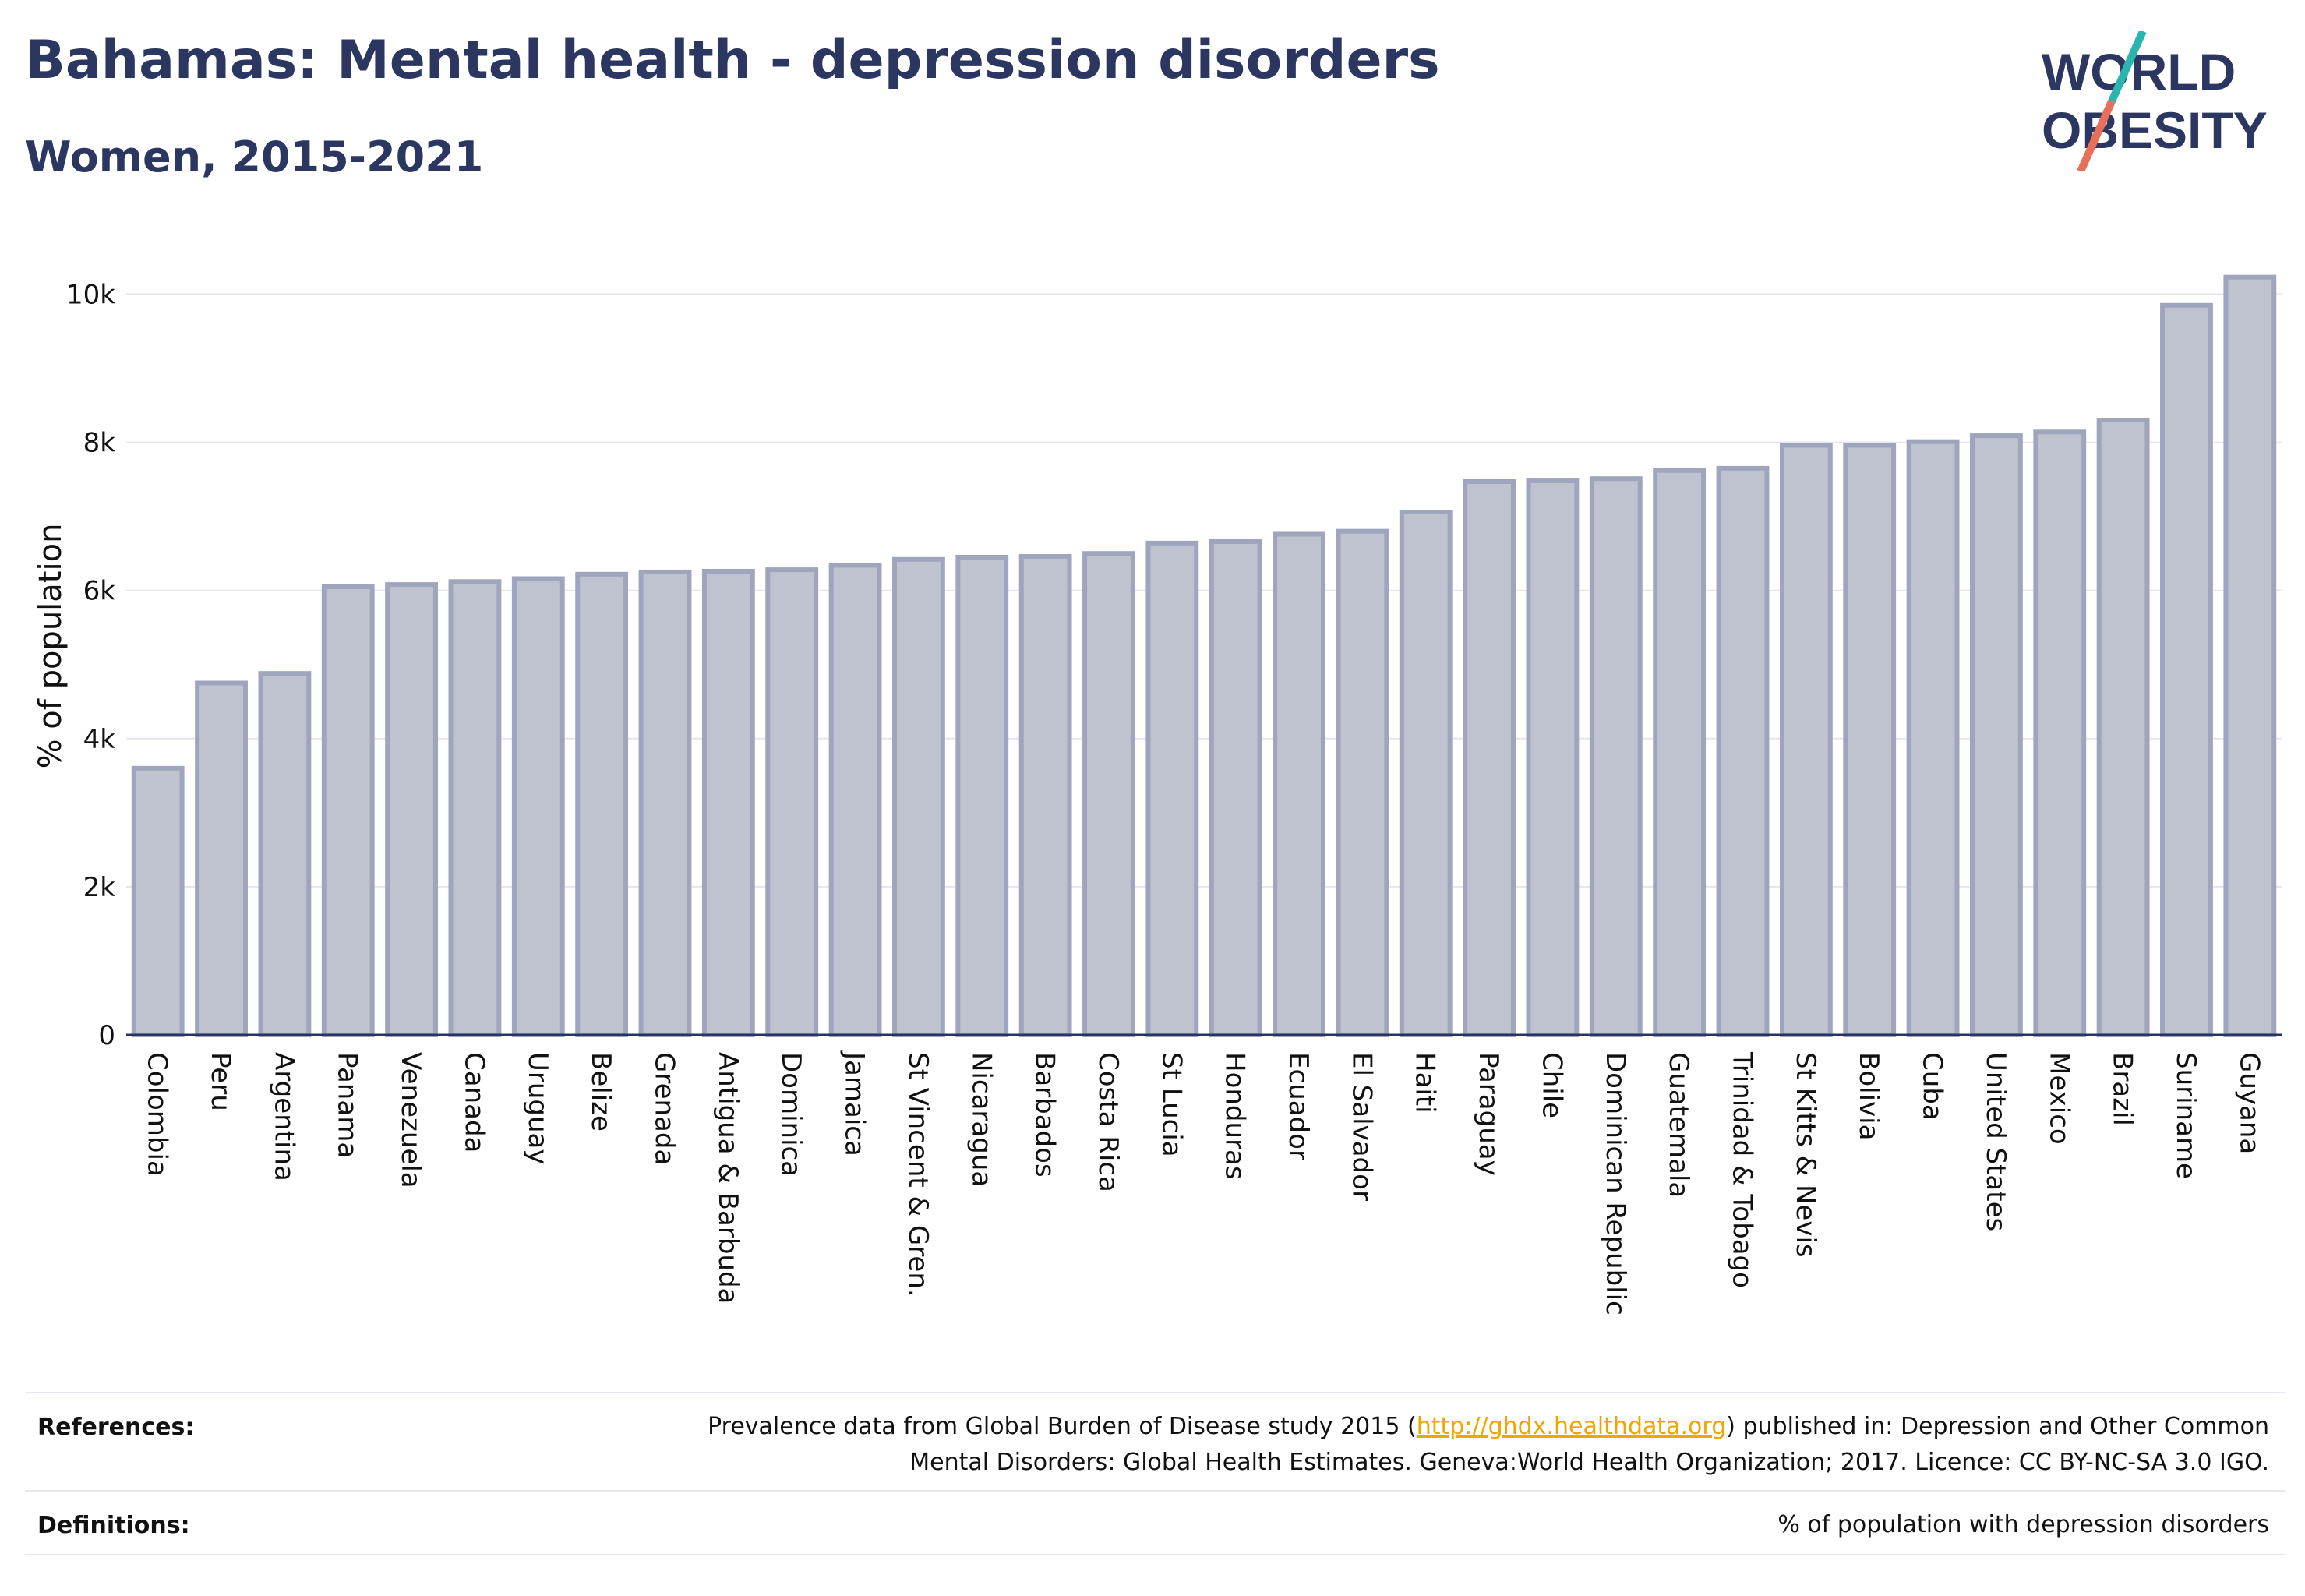 This screenshot has width=2305, height=1596. Describe the element at coordinates (116, 1427) in the screenshot. I see `references-label: References:` at that location.